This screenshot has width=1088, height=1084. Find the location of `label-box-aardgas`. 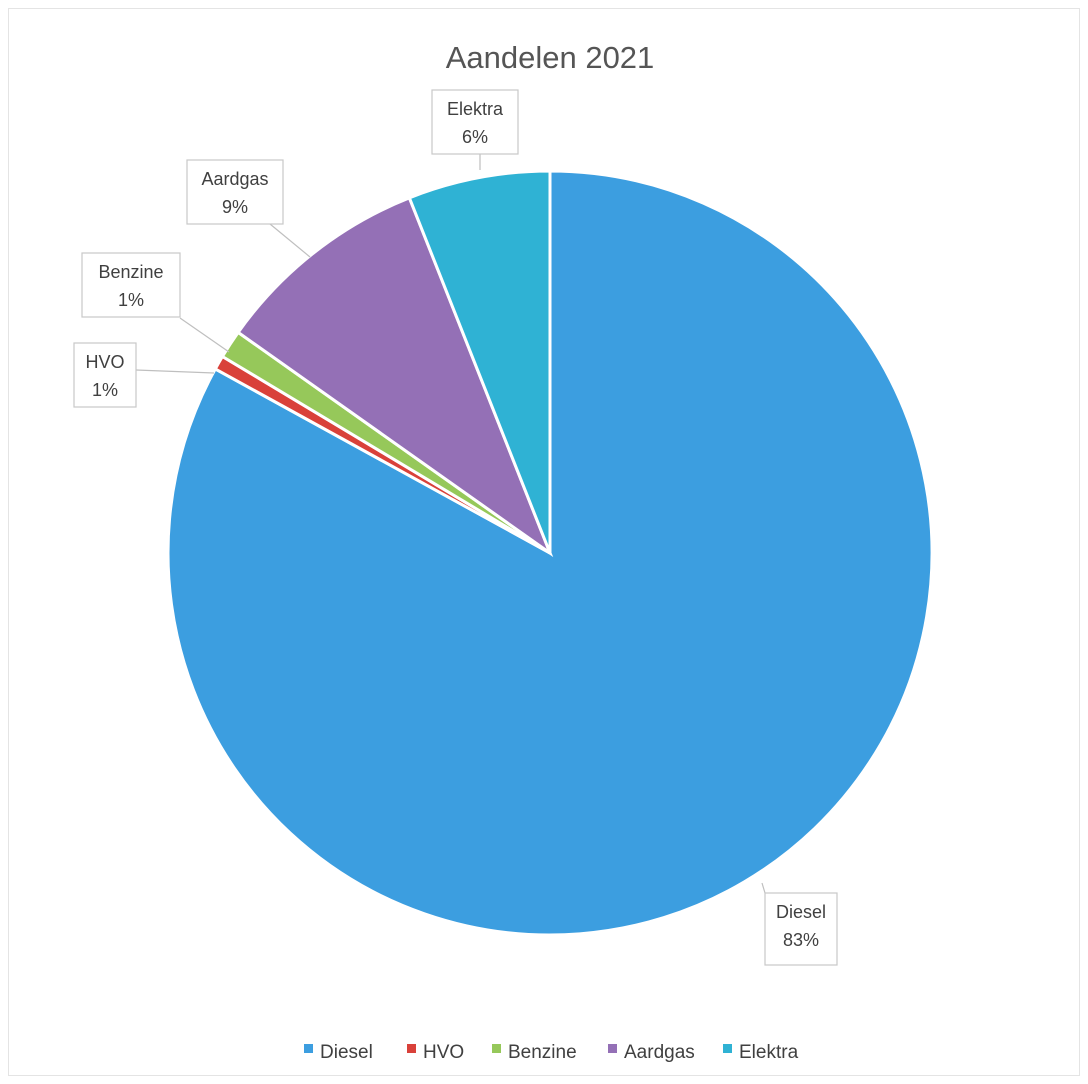

label-box-aardgas is located at coordinates (235, 192).